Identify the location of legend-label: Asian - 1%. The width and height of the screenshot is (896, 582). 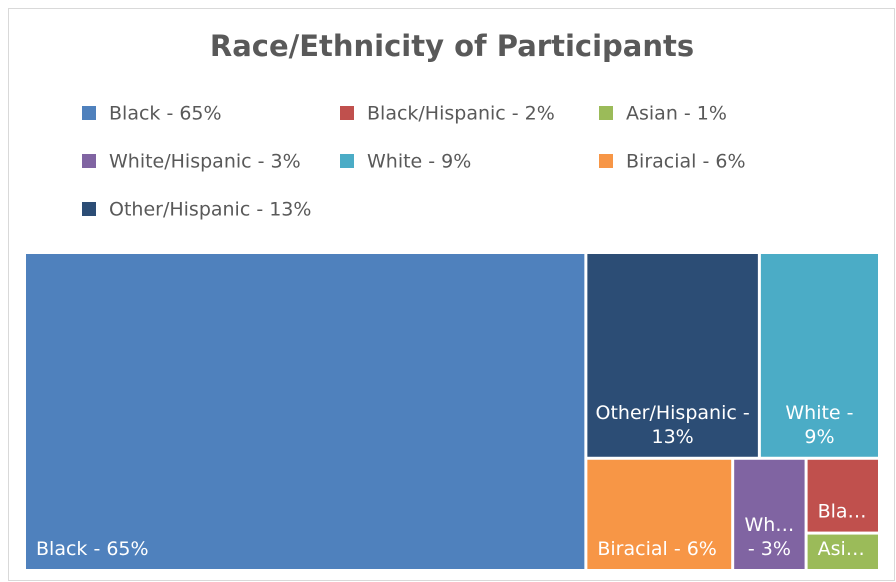
(676, 114).